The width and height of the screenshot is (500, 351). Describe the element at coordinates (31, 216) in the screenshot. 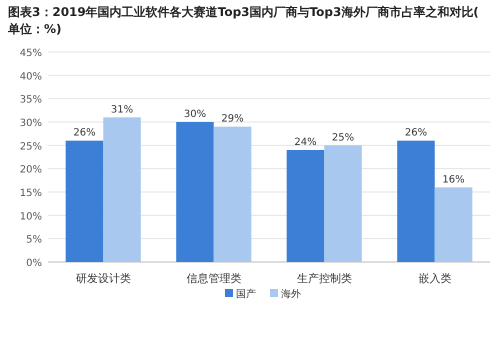

I see `y-tick-label: 10%` at that location.